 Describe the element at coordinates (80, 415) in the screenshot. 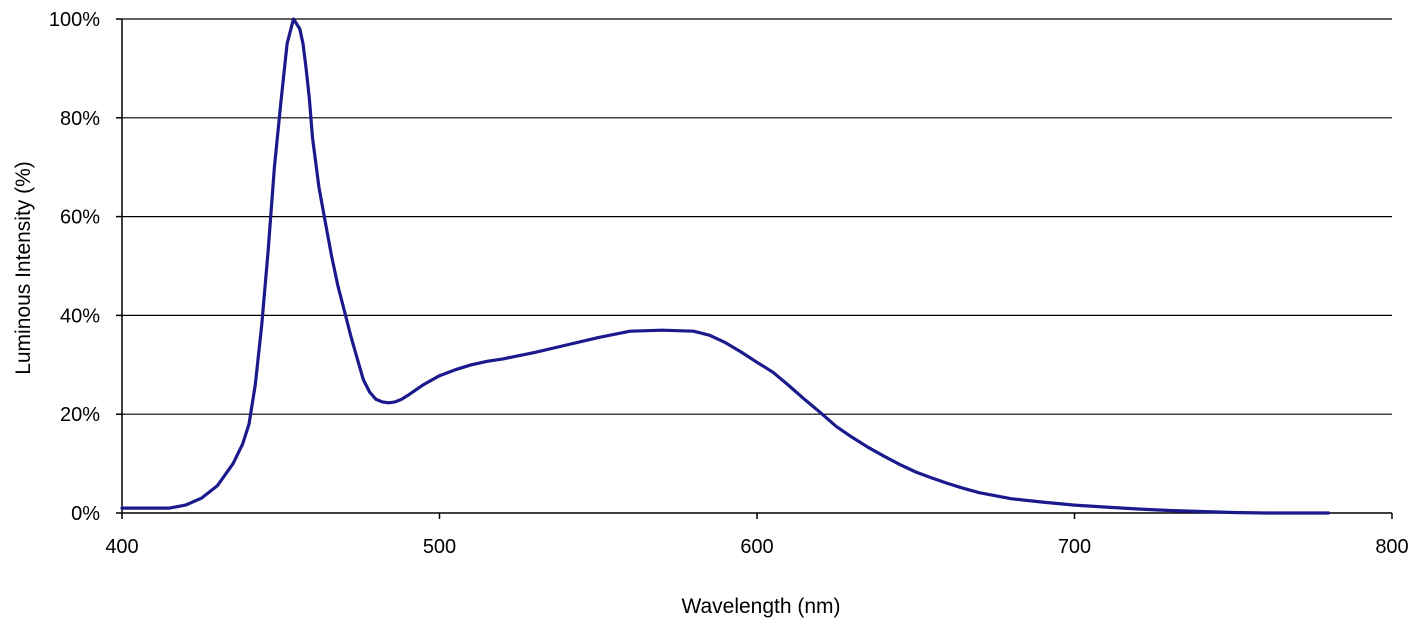

I see `y-tick-label-1: 20%` at that location.